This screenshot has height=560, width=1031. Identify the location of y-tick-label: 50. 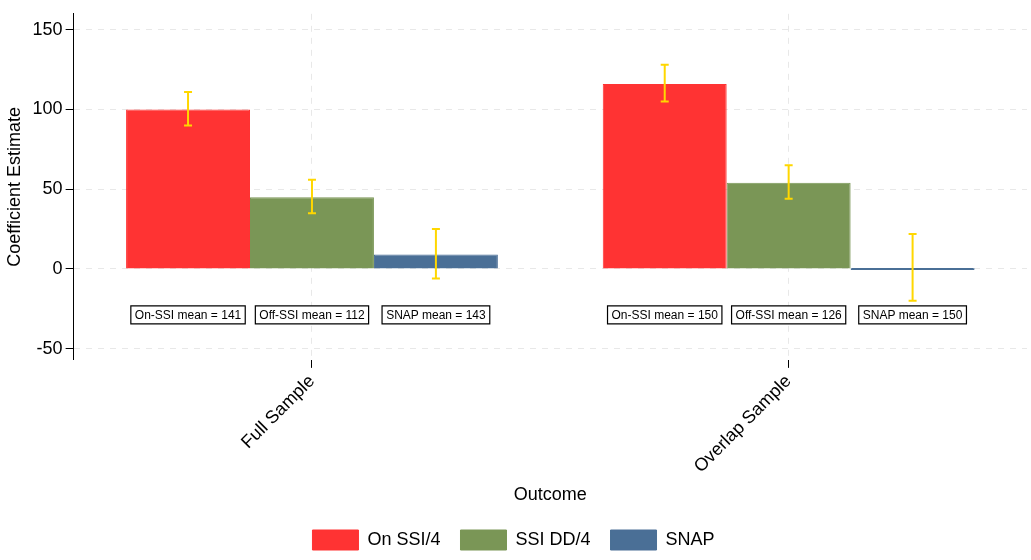
(52, 188).